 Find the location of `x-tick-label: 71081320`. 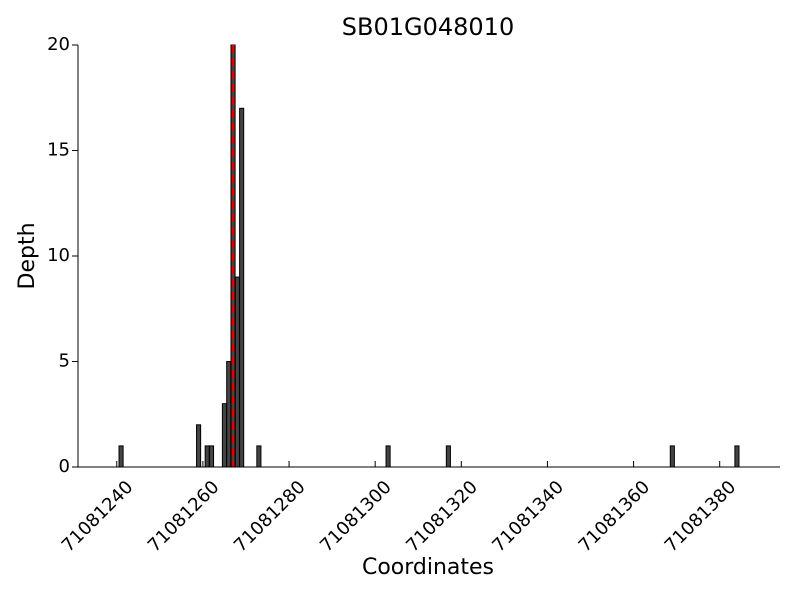

x-tick-label: 71081320 is located at coordinates (442, 517).